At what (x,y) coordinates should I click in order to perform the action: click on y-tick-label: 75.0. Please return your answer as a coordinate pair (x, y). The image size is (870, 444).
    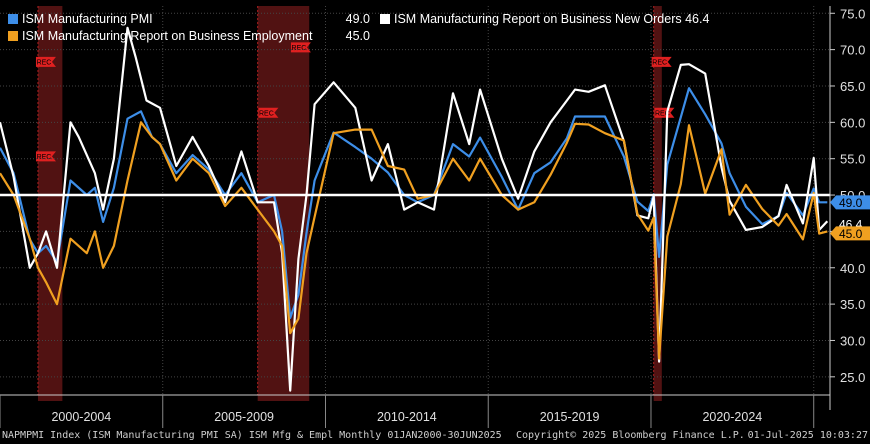
    Looking at the image, I should click on (852, 13).